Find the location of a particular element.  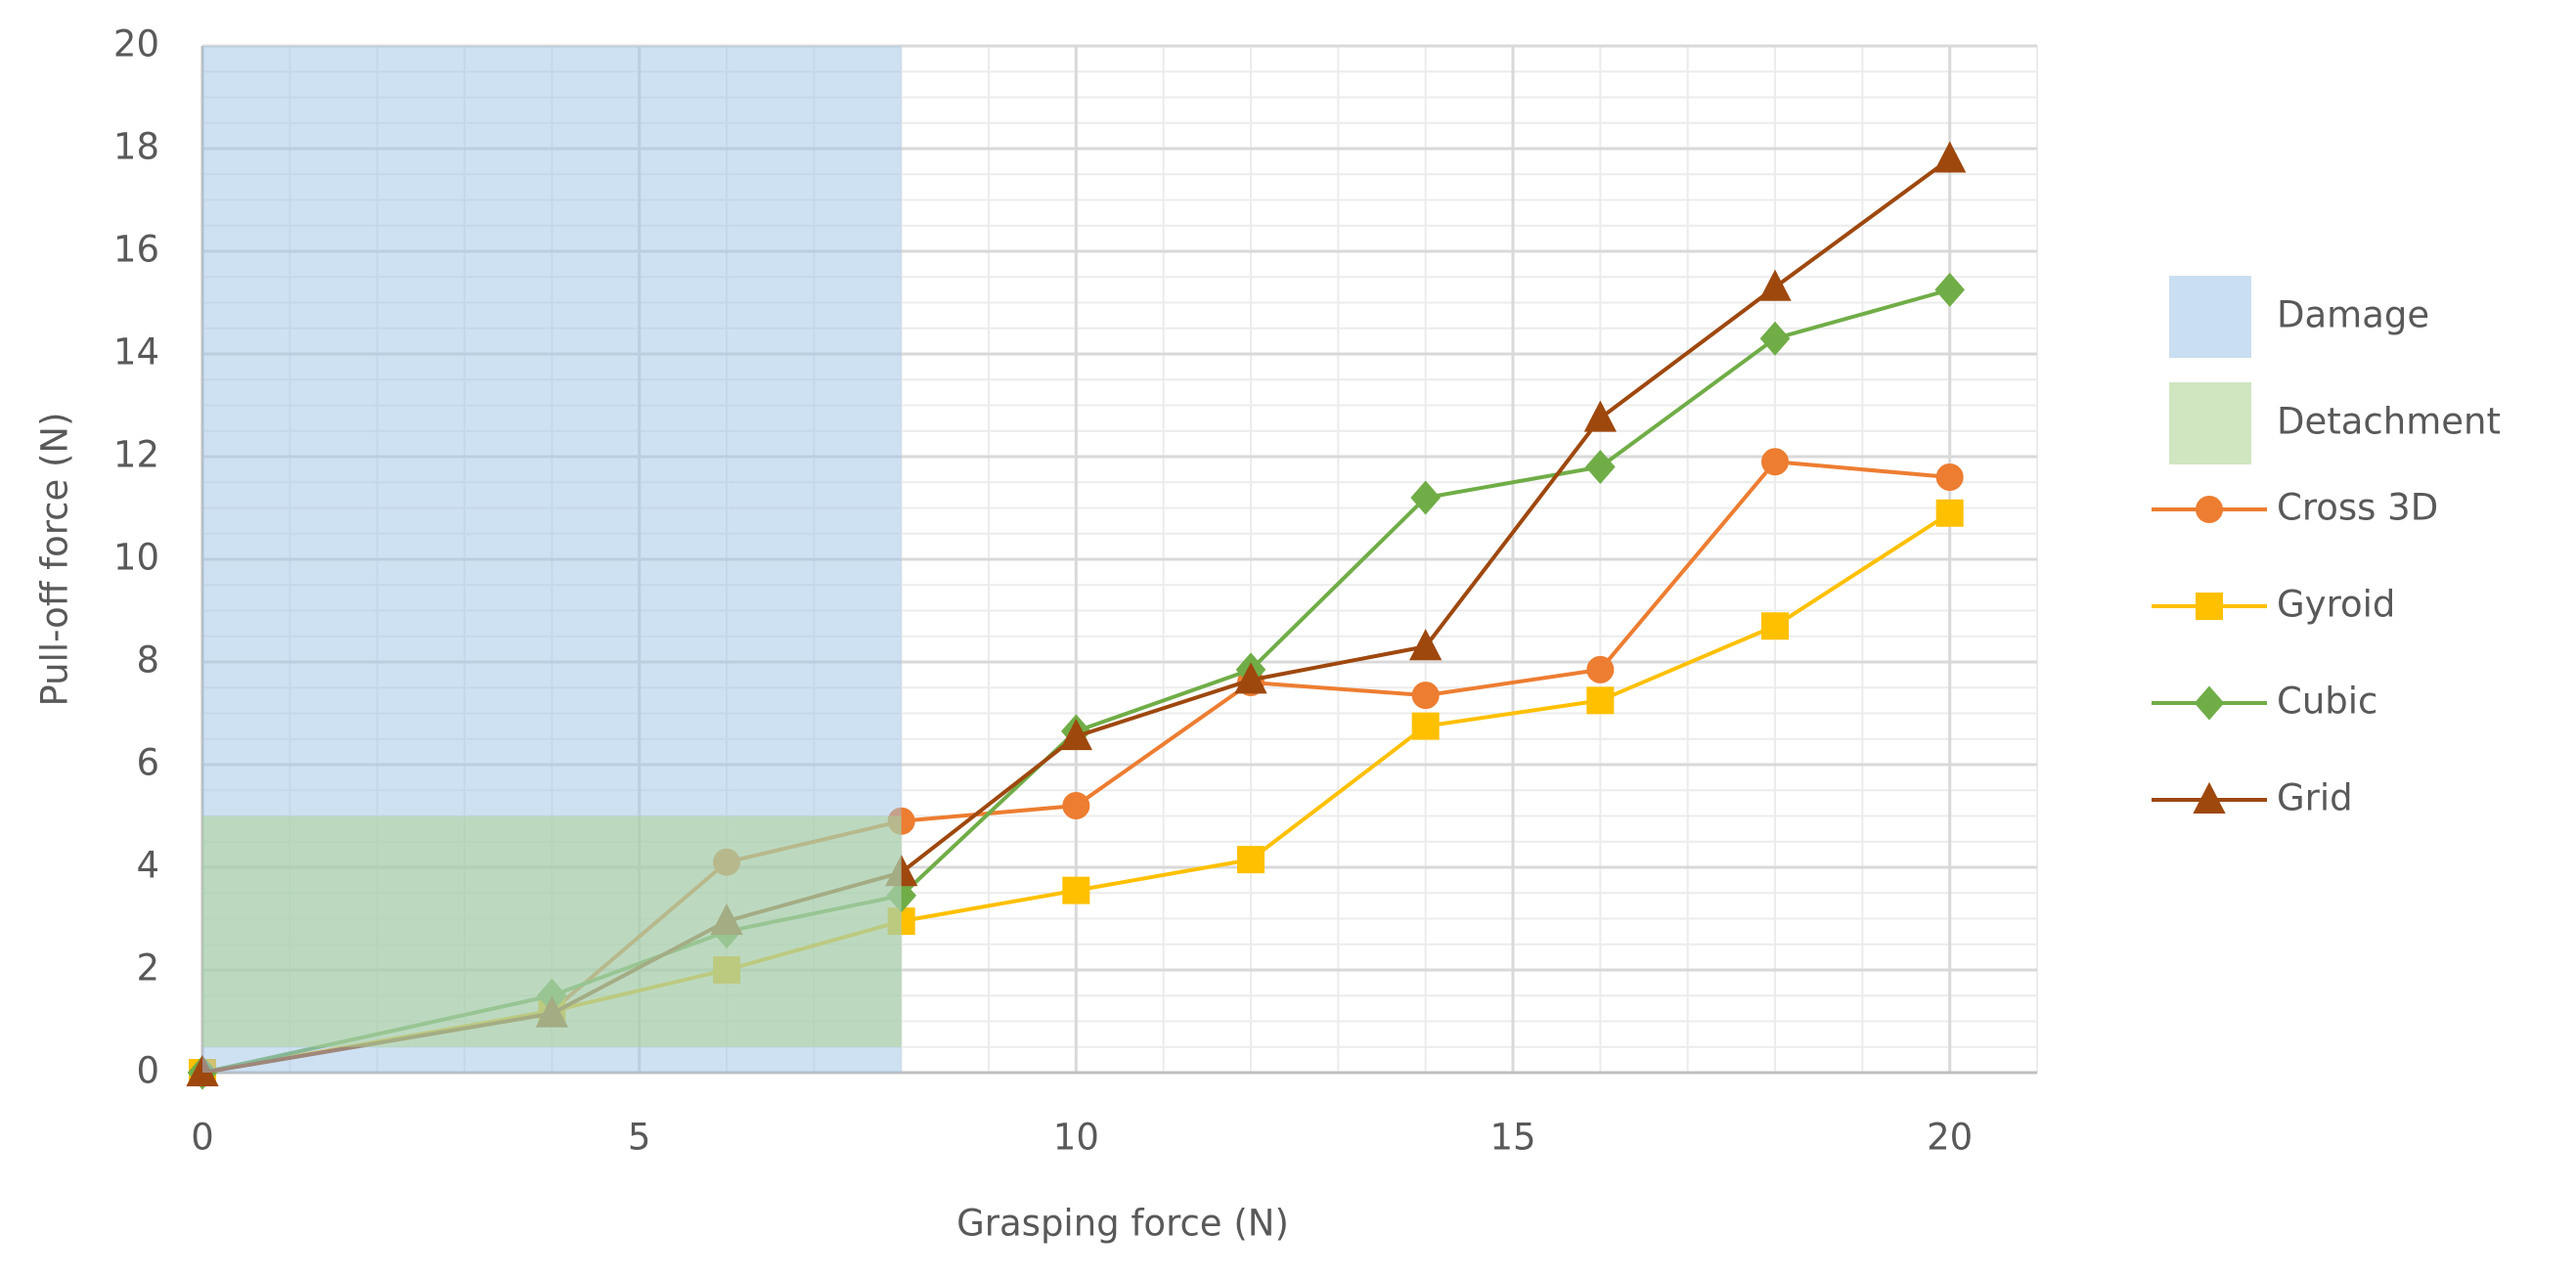

y-tick-label: 4 is located at coordinates (147, 866).